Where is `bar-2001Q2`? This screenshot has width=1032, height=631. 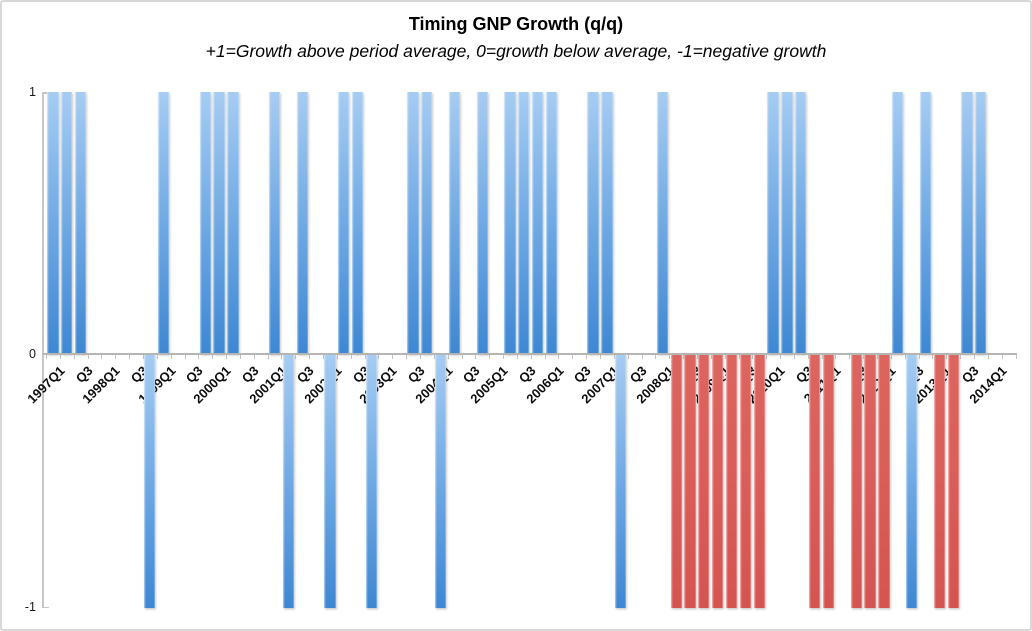
bar-2001Q2 is located at coordinates (288, 481).